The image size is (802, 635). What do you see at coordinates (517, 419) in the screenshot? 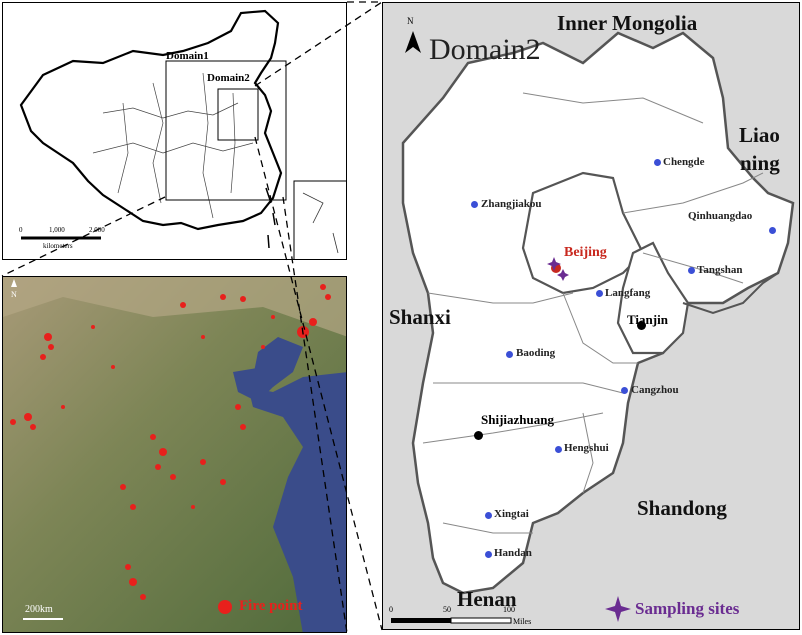
I see `city-shijiazhuang: Shijiazhuang` at bounding box center [517, 419].